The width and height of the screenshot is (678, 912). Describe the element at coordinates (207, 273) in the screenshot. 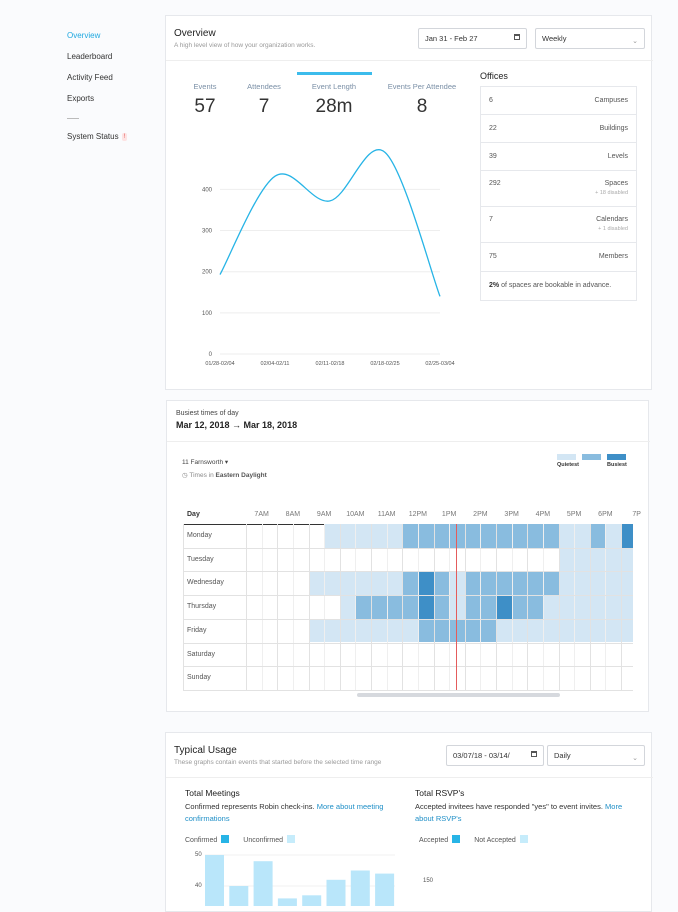

I see `y-tick-label: 200` at that location.